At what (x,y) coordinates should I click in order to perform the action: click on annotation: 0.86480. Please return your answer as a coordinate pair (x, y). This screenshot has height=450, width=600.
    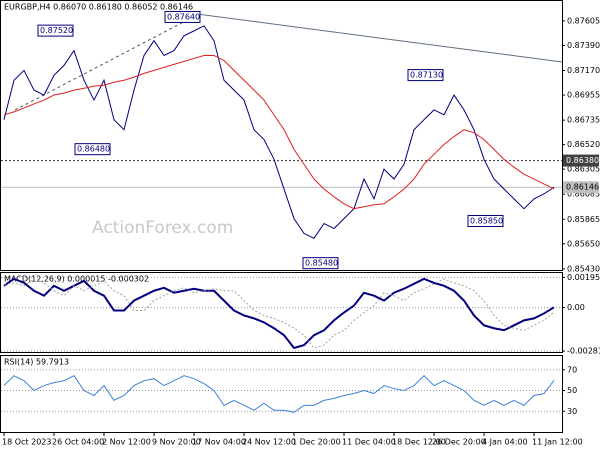
    Looking at the image, I should click on (93, 149).